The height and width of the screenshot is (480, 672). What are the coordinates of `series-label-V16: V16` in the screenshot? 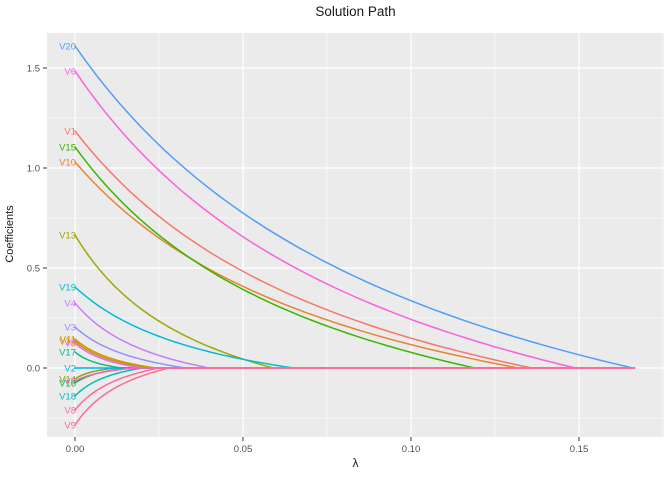 It's located at (67, 384).